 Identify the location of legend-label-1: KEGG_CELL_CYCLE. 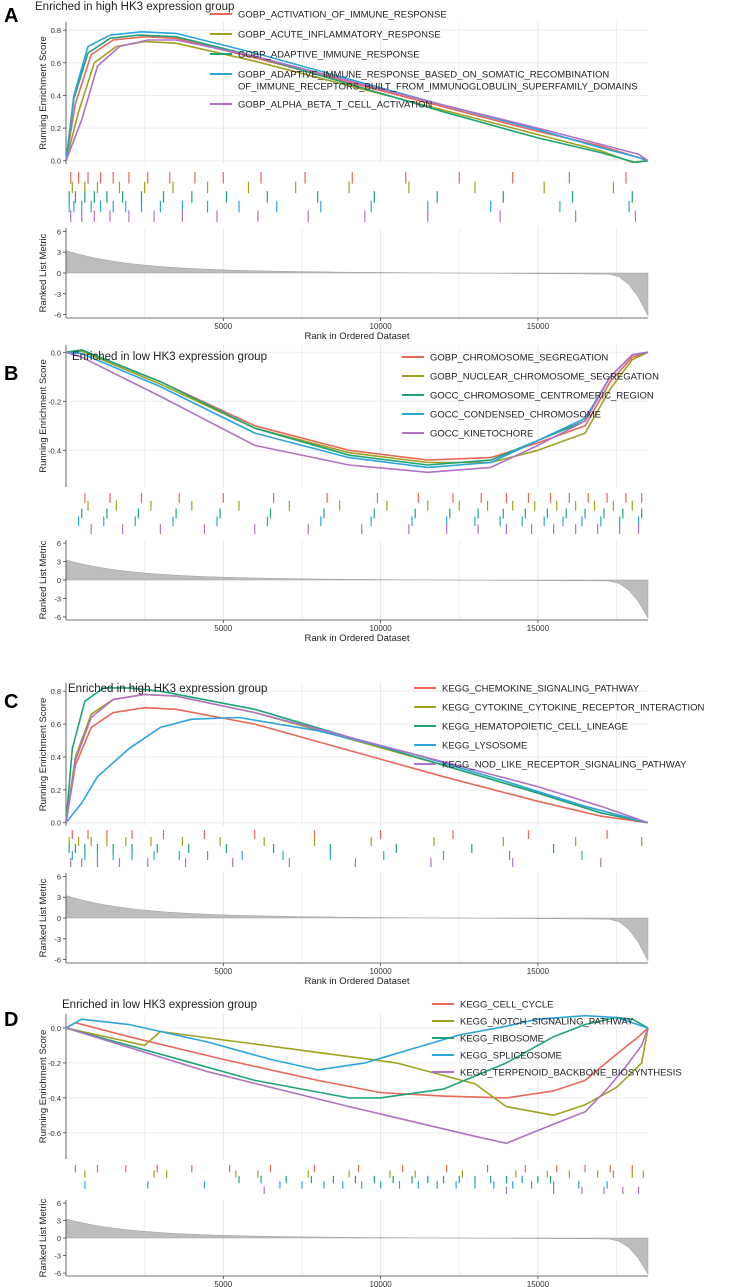
(506, 1005).